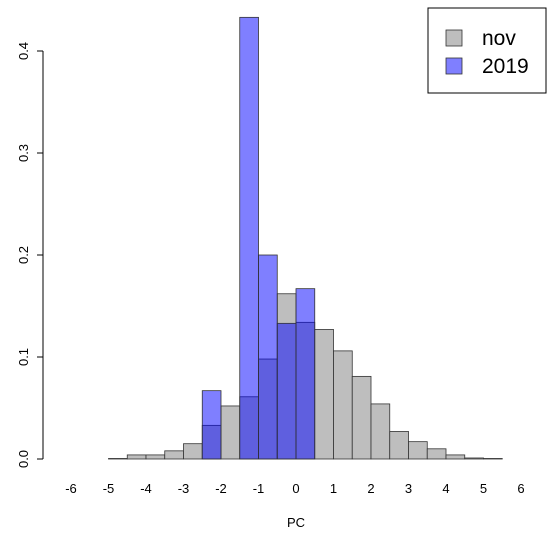 The width and height of the screenshot is (547, 538). Describe the element at coordinates (520, 488) in the screenshot. I see `x-tick-label-12: 6` at that location.